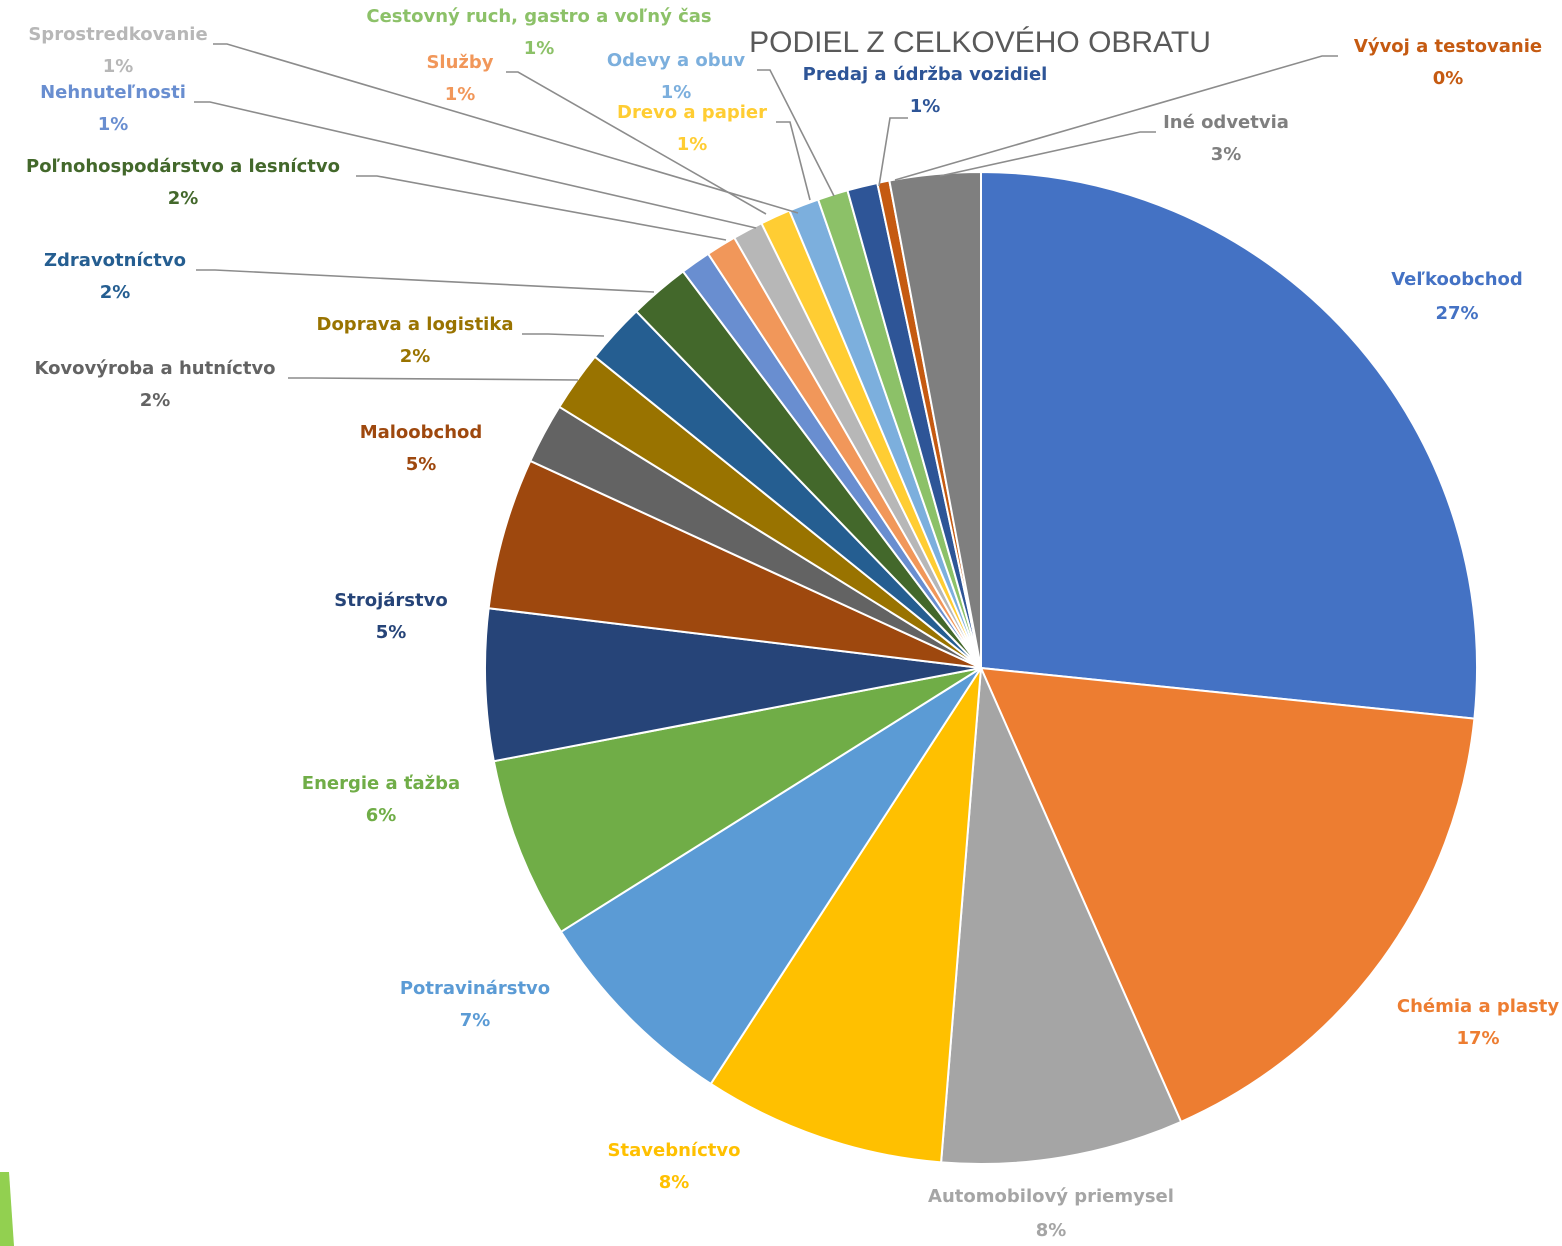 The image size is (1562, 1246). I want to click on leader-line-drevo-a-papier, so click(793, 161).